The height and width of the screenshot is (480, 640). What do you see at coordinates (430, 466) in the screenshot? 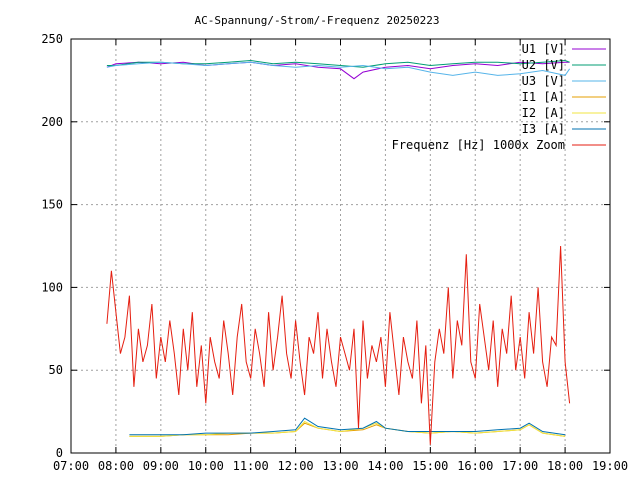
I see `x-tick-label: 15:00` at bounding box center [430, 466].